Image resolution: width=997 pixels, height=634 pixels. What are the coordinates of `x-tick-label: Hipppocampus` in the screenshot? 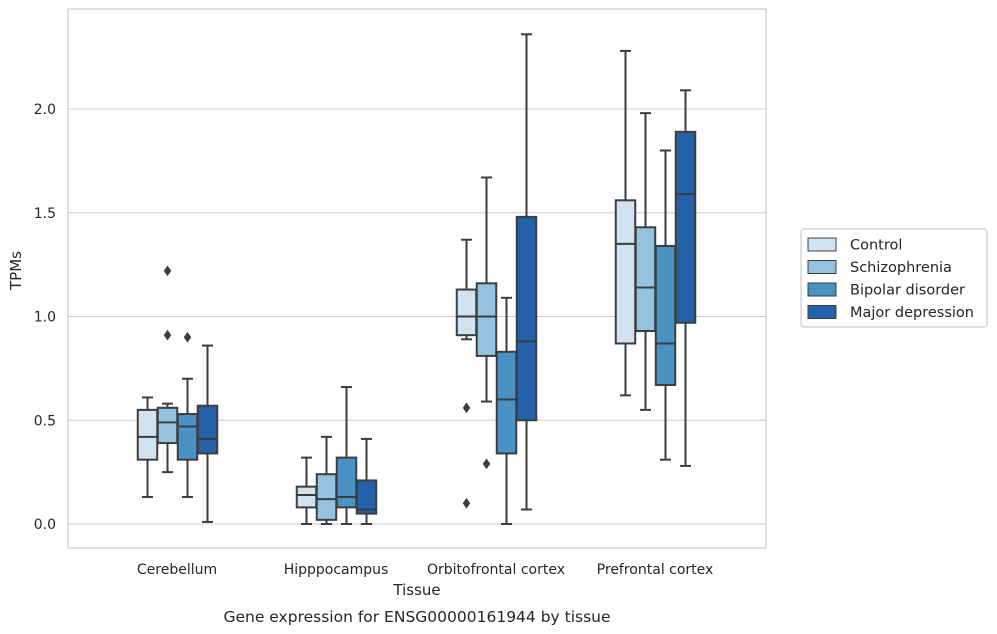 It's located at (336, 570).